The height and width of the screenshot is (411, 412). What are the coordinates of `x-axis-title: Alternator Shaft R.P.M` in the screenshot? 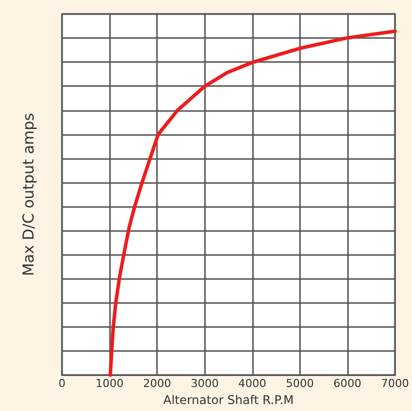 It's located at (228, 400).